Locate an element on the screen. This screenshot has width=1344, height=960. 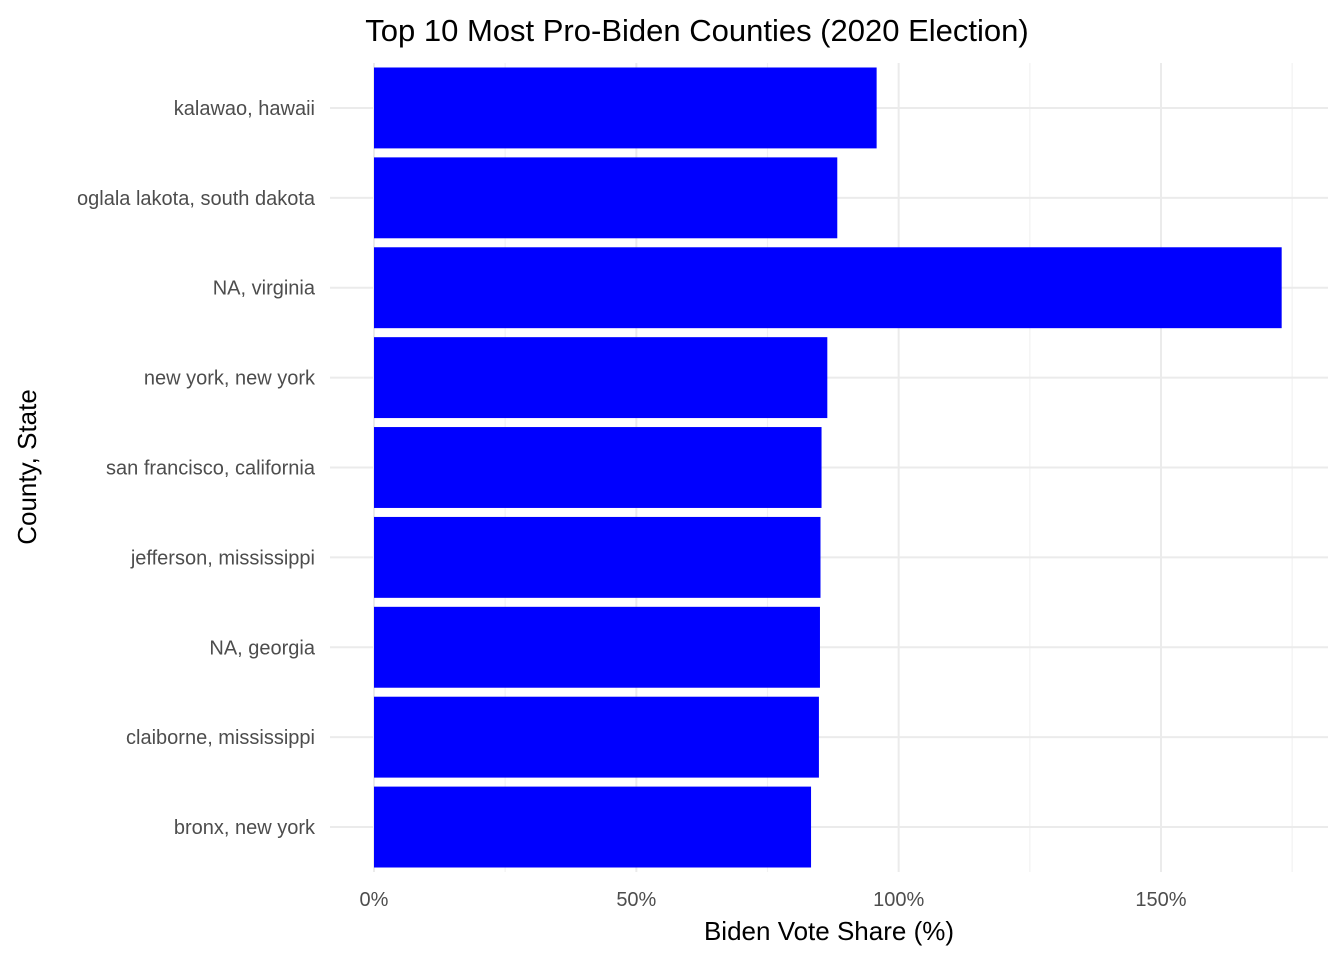
y-tick-label: new york, new york is located at coordinates (230, 379).